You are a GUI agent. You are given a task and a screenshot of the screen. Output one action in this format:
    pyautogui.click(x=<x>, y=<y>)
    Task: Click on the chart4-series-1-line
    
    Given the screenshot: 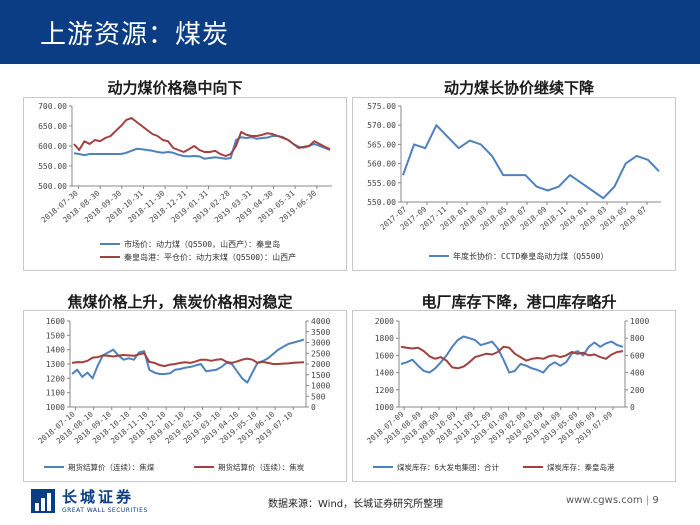 What is the action you would take?
    pyautogui.click(x=512, y=354)
    